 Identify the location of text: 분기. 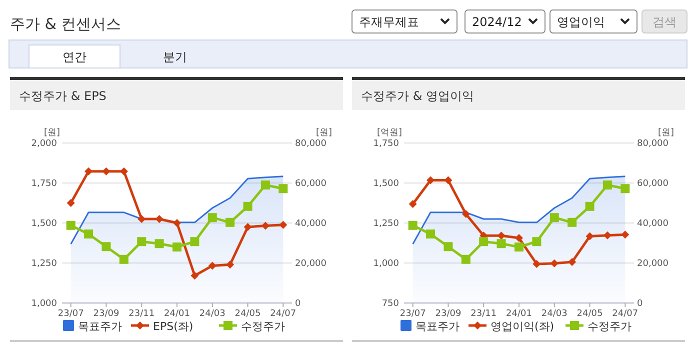
(175, 57).